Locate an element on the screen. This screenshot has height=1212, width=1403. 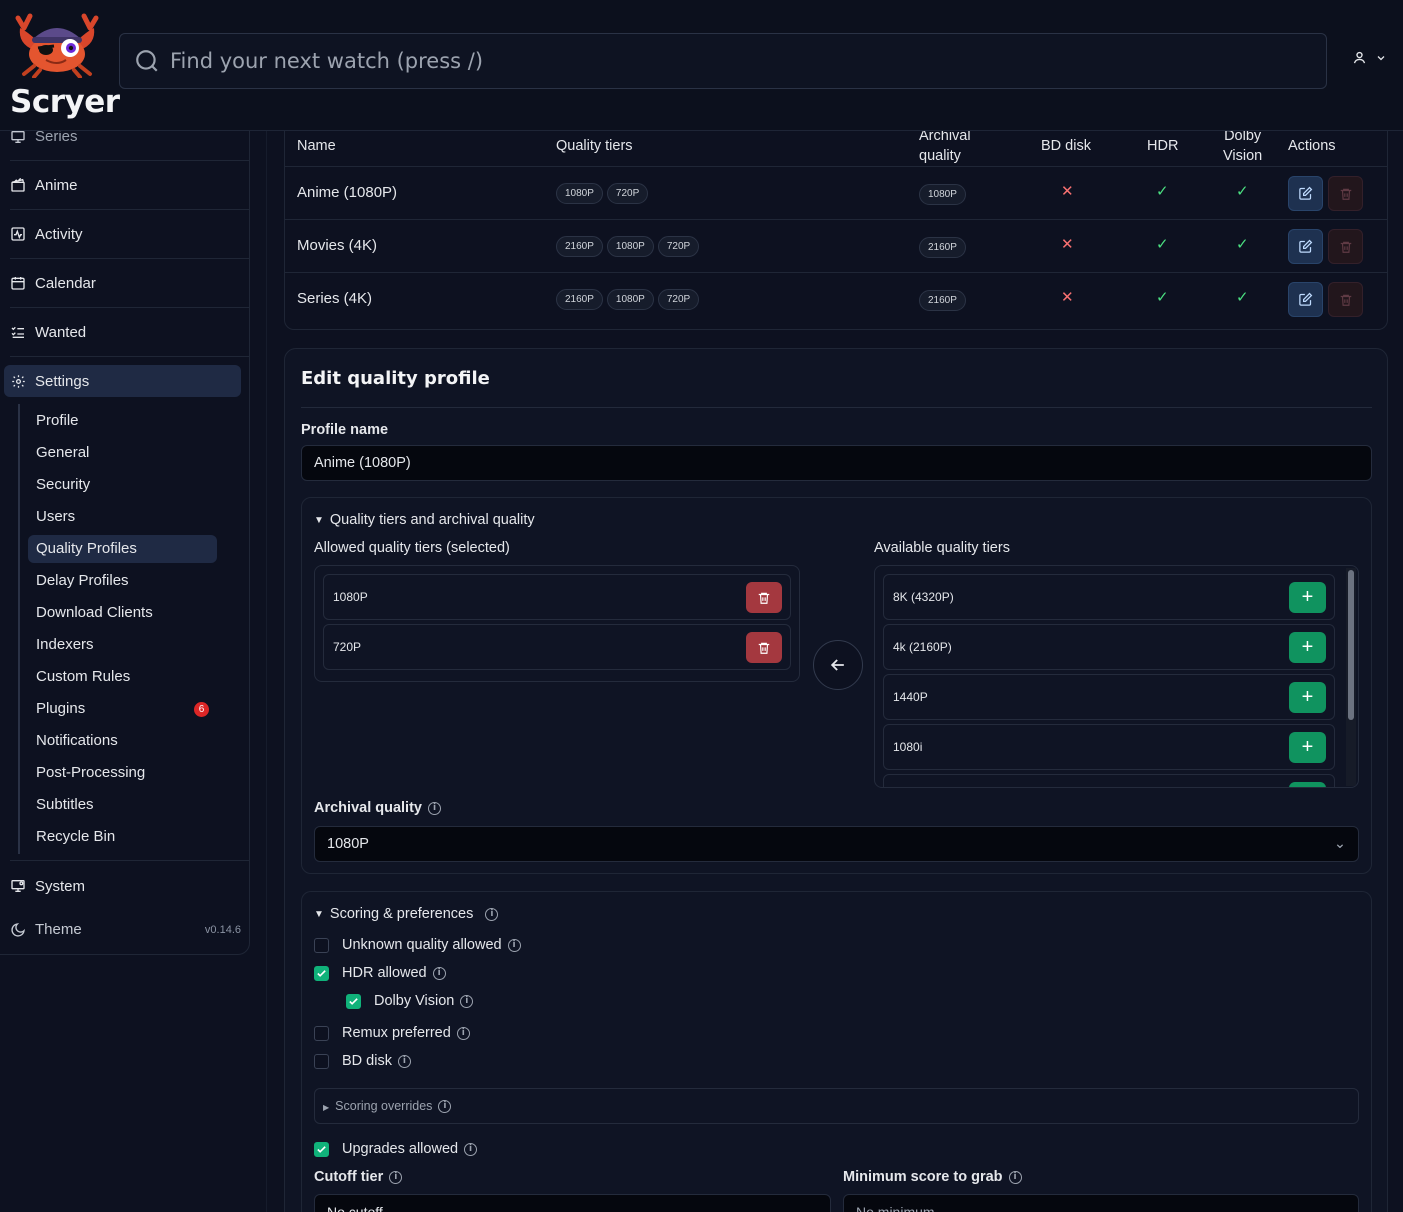
upgrades-allowed-checkbox is located at coordinates (321, 1149).